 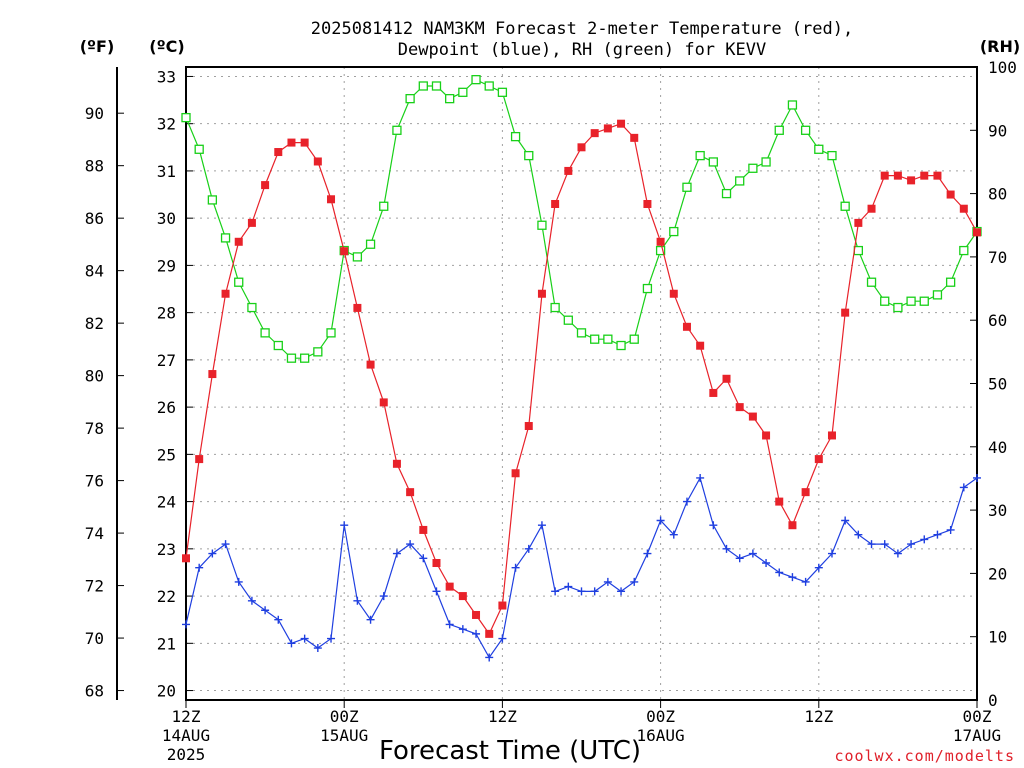 I want to click on rh-axis-unit: (RH), so click(x=1000, y=46).